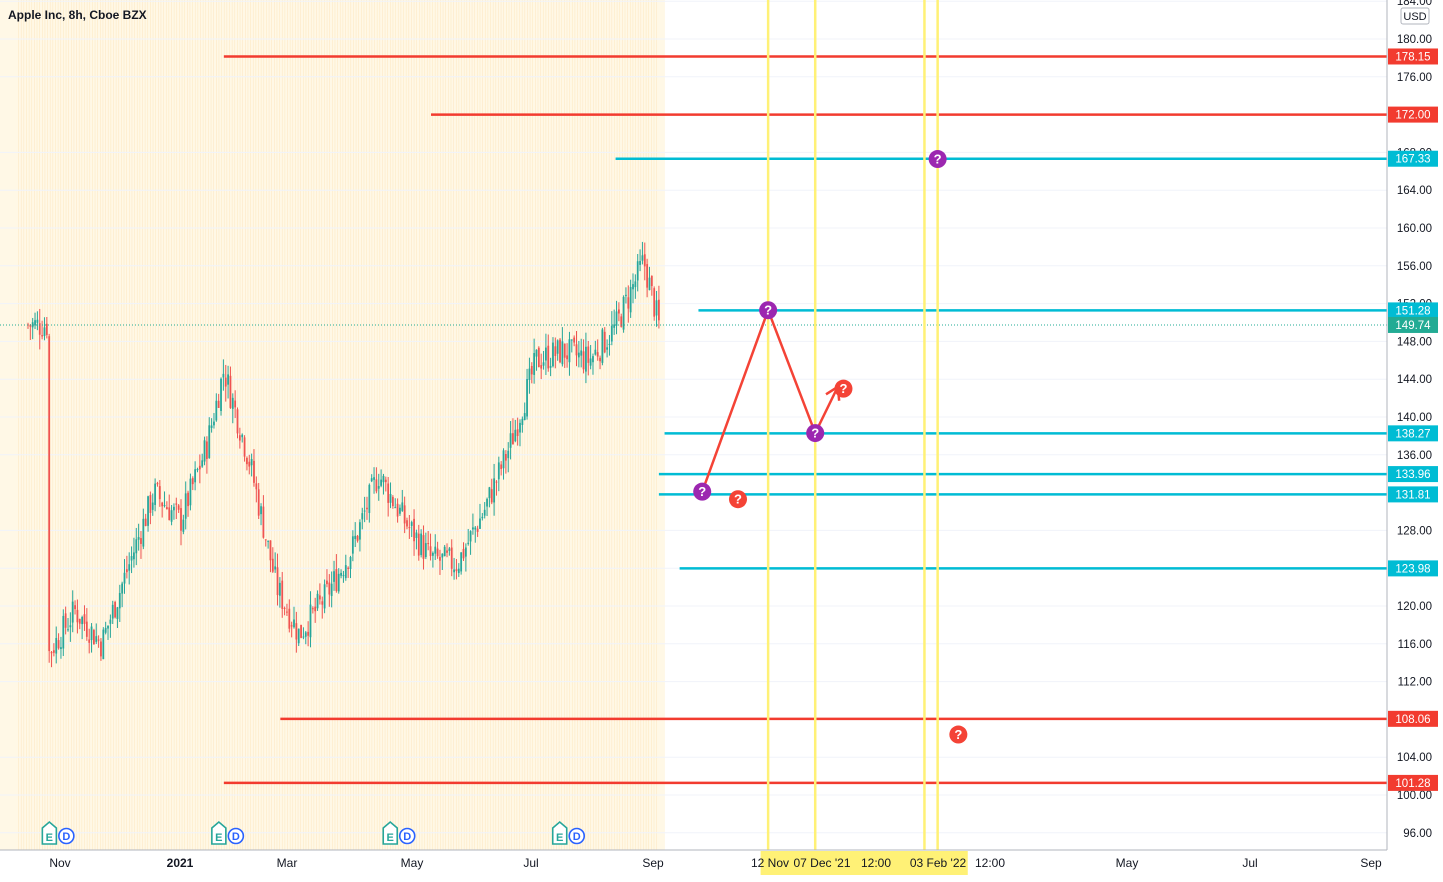 The height and width of the screenshot is (882, 1443). What do you see at coordinates (1413, 326) in the screenshot?
I see `last-price-badge-text: 149.74` at bounding box center [1413, 326].